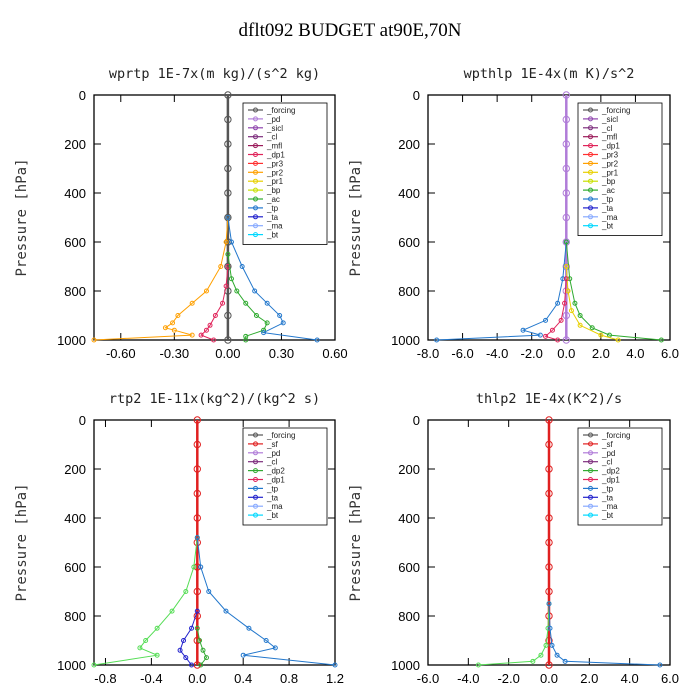 The image size is (700, 700). I want to click on series-line-dp2, so click(202, 647).